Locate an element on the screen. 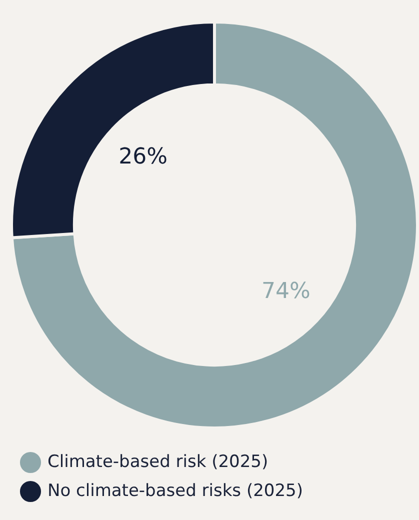 Image resolution: width=419 pixels, height=520 pixels. legend-label: No climate-based risks (2025) is located at coordinates (175, 490).